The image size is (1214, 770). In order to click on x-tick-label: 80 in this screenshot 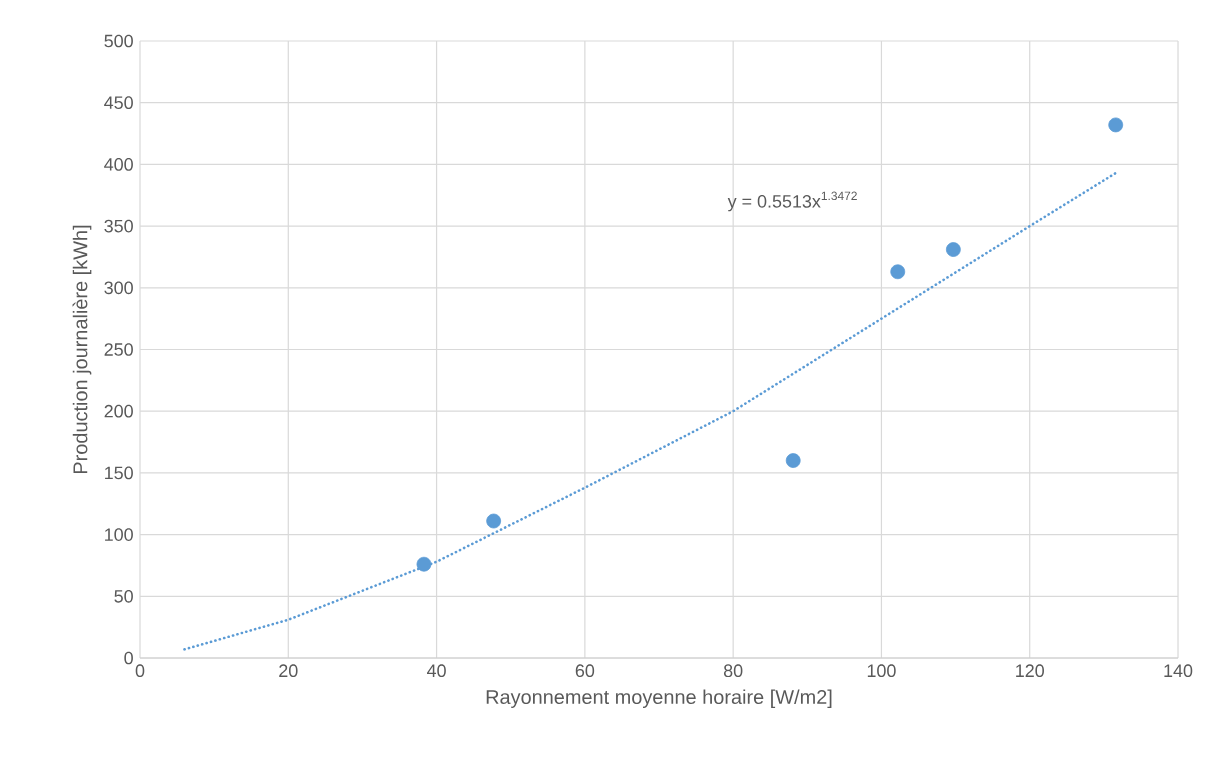, I will do `click(733, 671)`.